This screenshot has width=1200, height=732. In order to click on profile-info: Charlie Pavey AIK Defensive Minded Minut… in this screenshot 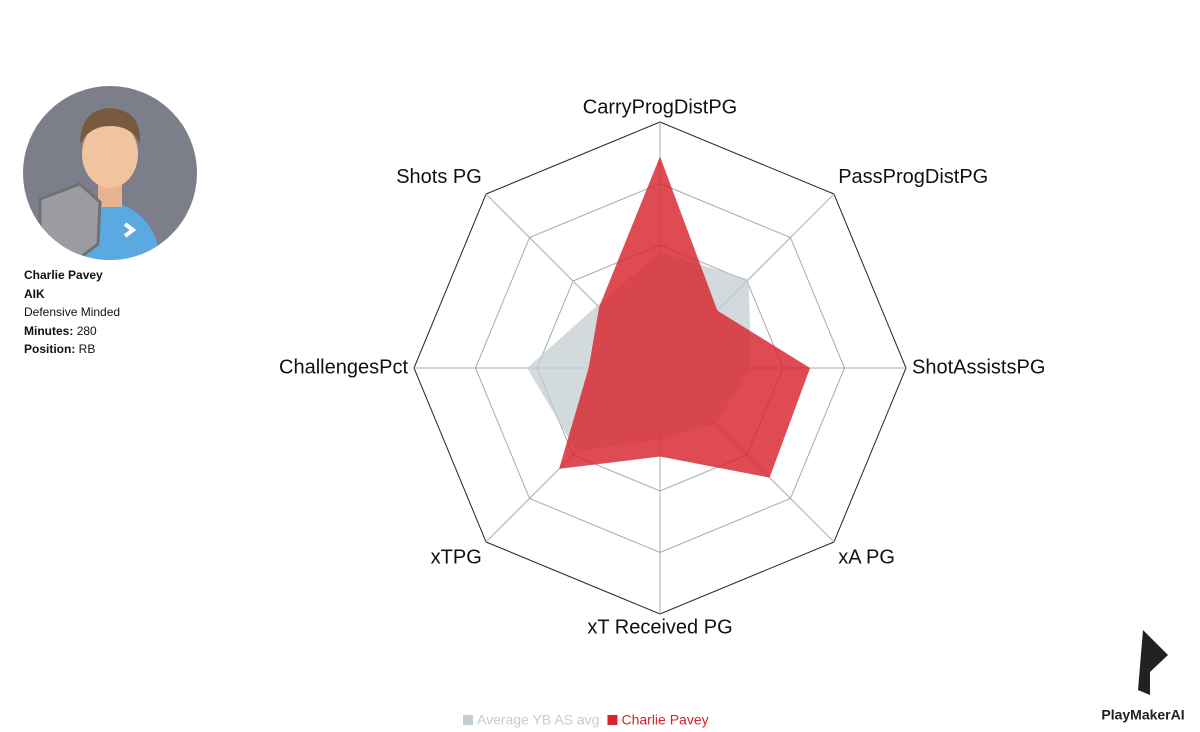, I will do `click(72, 312)`.